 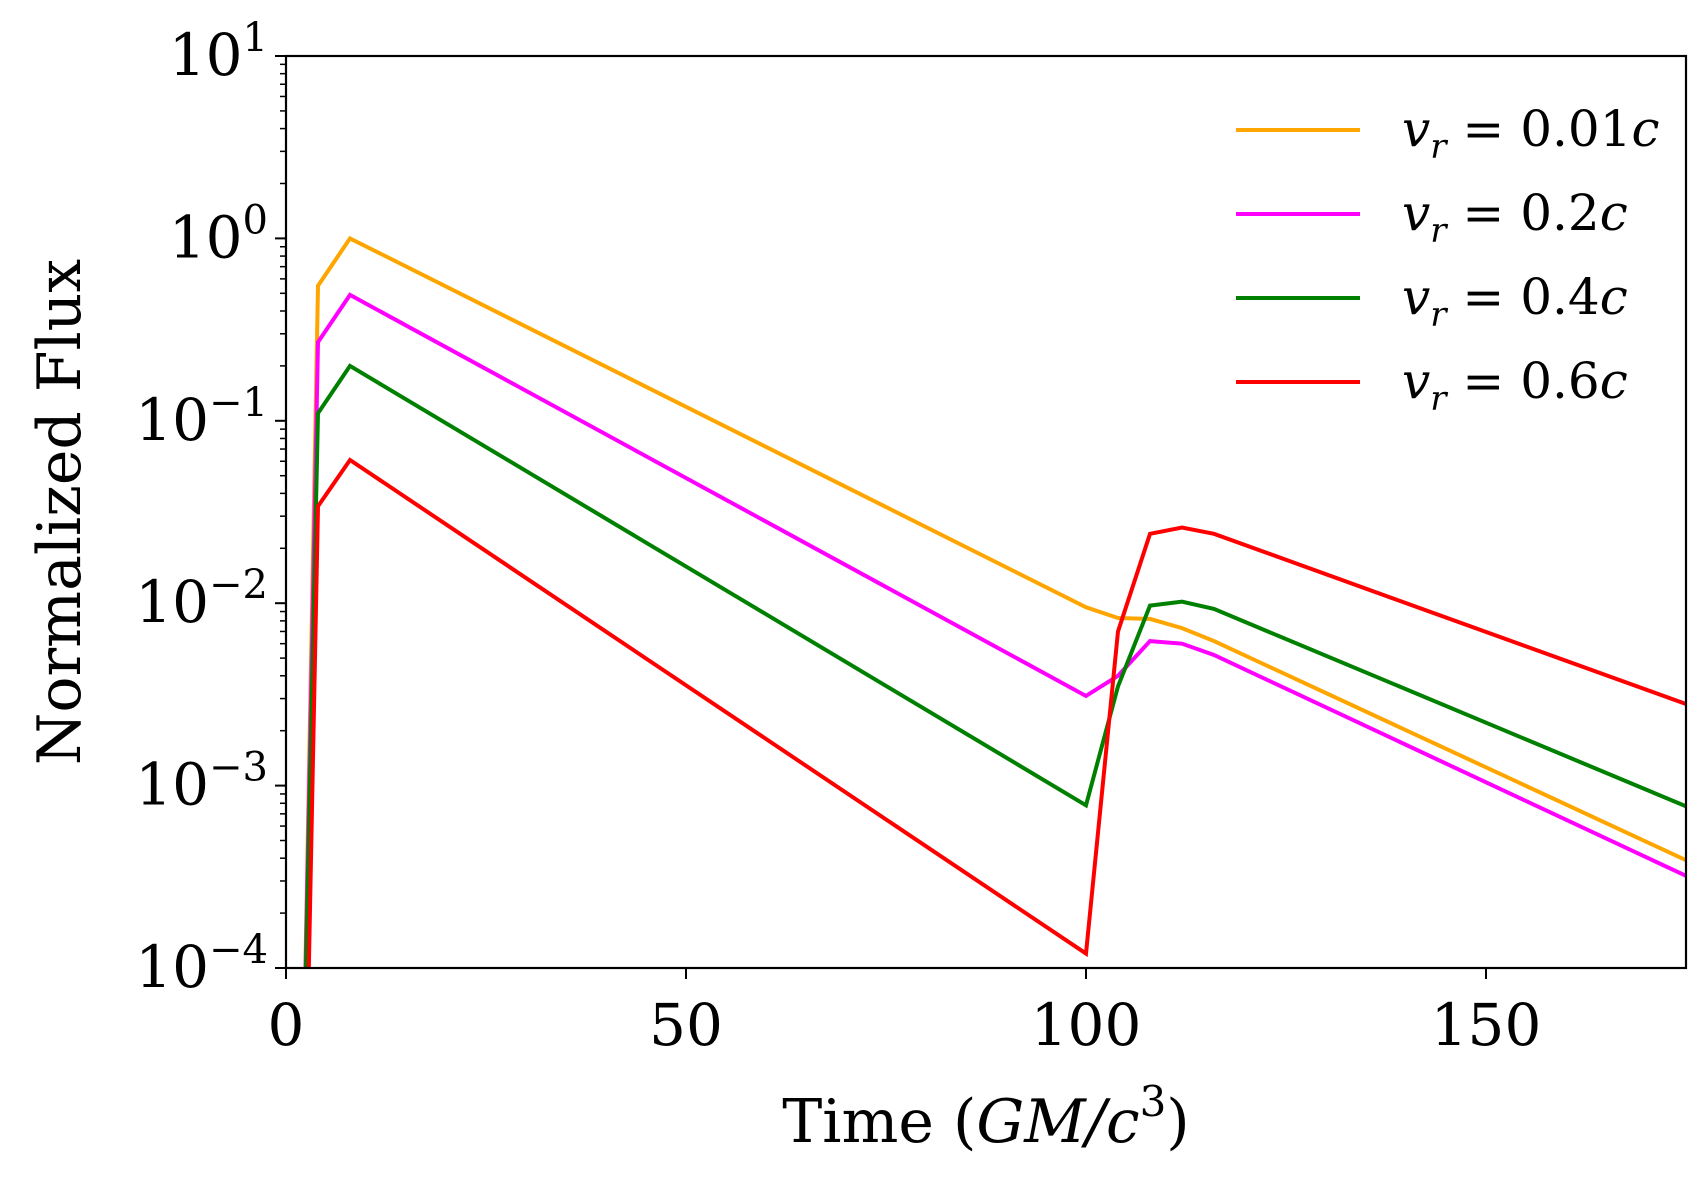 I want to click on legend: vr = 0.01c vr = 0.2c vr = 0.4c vr = 0.6c, so click(x=1448, y=259).